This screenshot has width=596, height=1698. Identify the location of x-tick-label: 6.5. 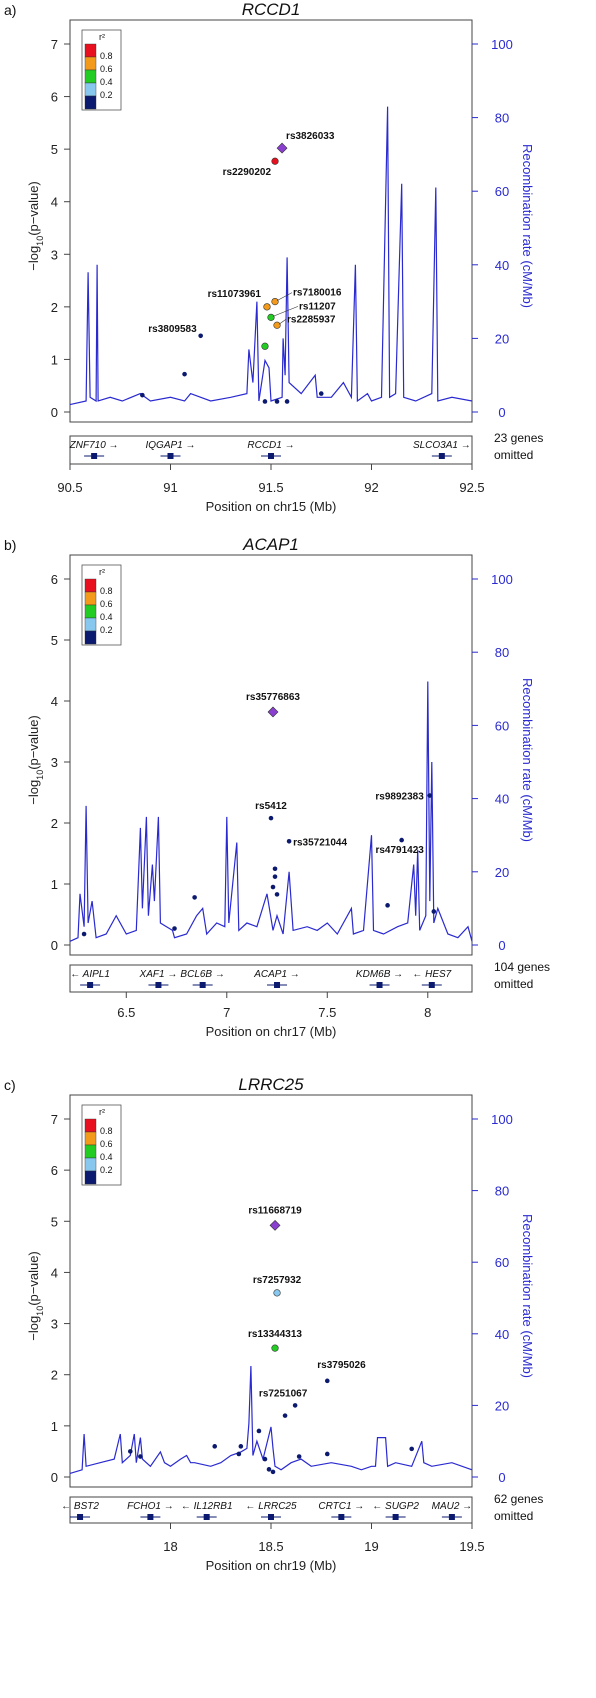
(126, 1012).